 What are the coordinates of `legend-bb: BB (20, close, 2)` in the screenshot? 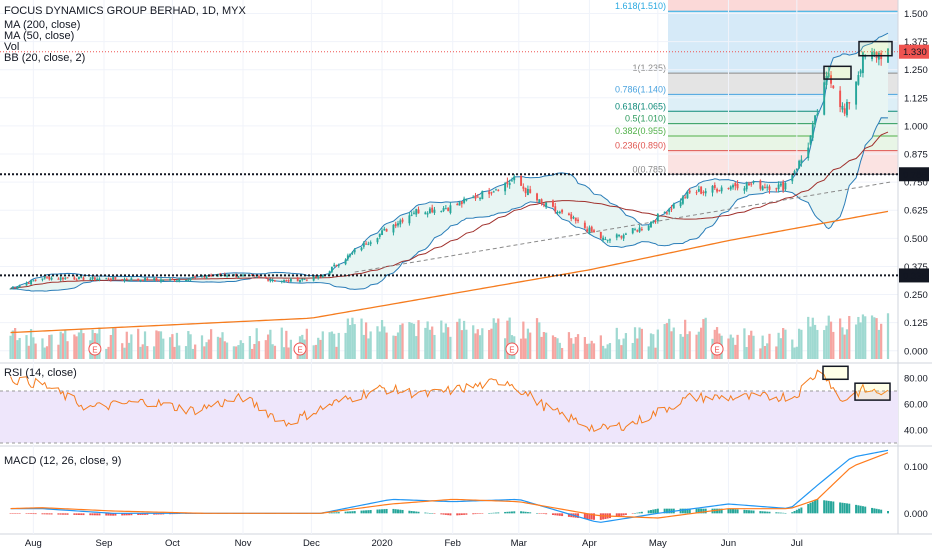 It's located at (45, 58).